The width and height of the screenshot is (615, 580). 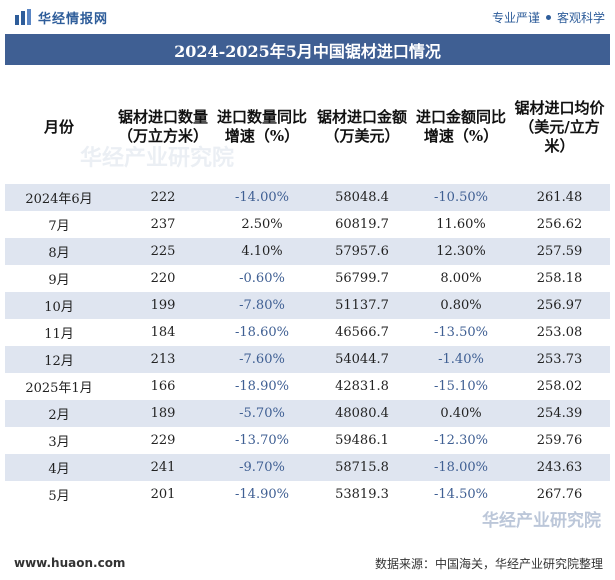 What do you see at coordinates (559, 305) in the screenshot?
I see `table-cell: 256.97` at bounding box center [559, 305].